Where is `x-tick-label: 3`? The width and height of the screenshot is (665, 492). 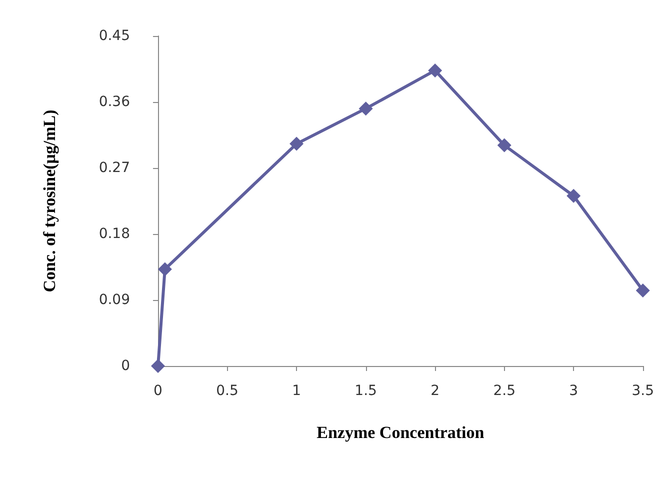 x-tick-label: 3 is located at coordinates (573, 391).